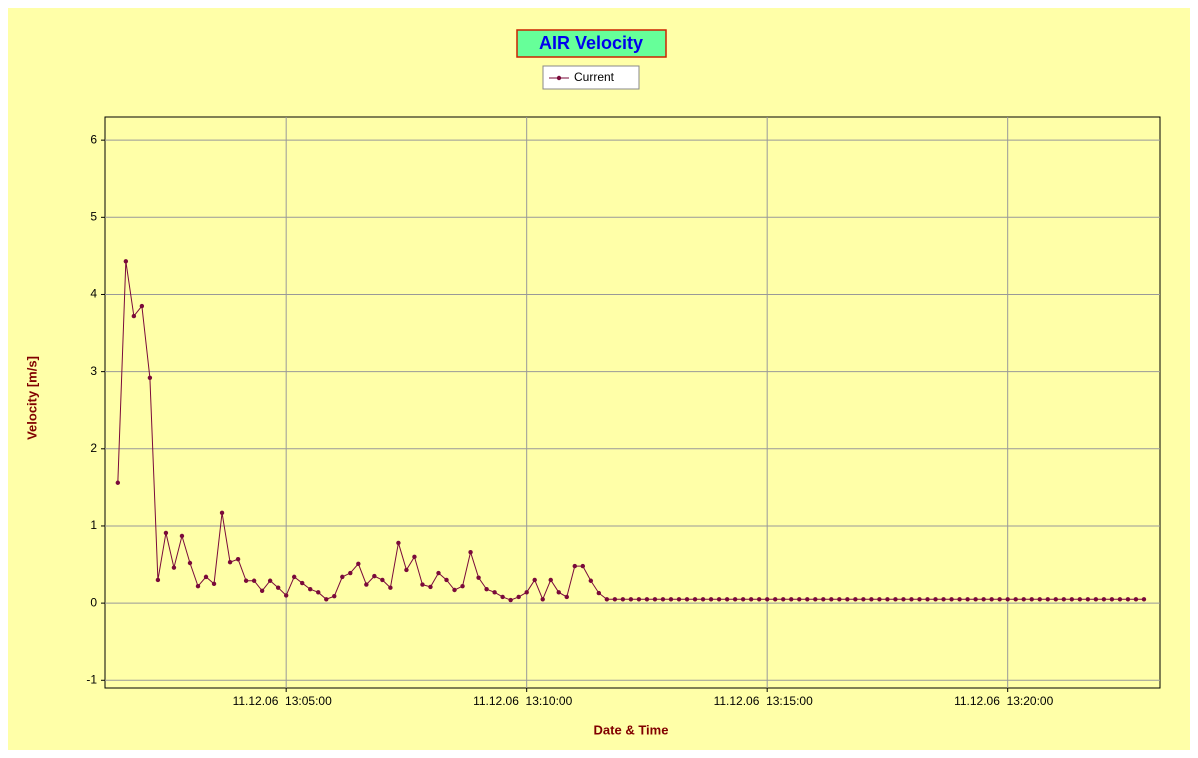 This screenshot has width=1198, height=758. I want to click on x-tick-label: 11.12.06 13:15:00, so click(764, 701).